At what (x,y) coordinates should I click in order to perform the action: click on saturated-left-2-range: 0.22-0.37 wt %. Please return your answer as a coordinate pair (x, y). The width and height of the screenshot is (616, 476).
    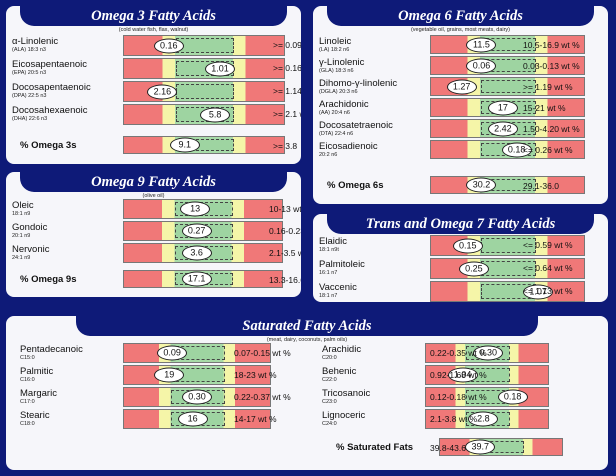
    Looking at the image, I should click on (262, 397).